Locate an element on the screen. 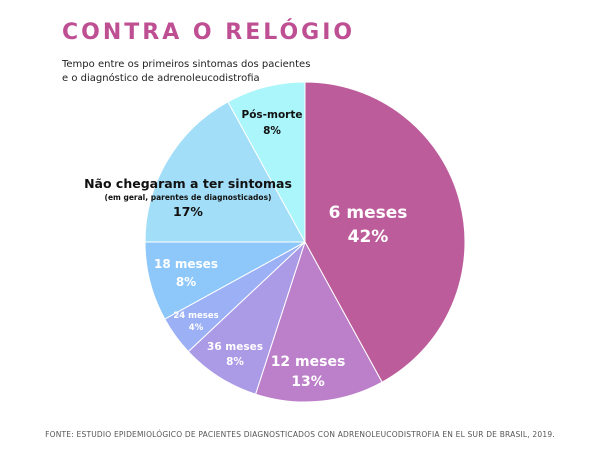  slice-label-group: 6 meses 42% is located at coordinates (368, 225).